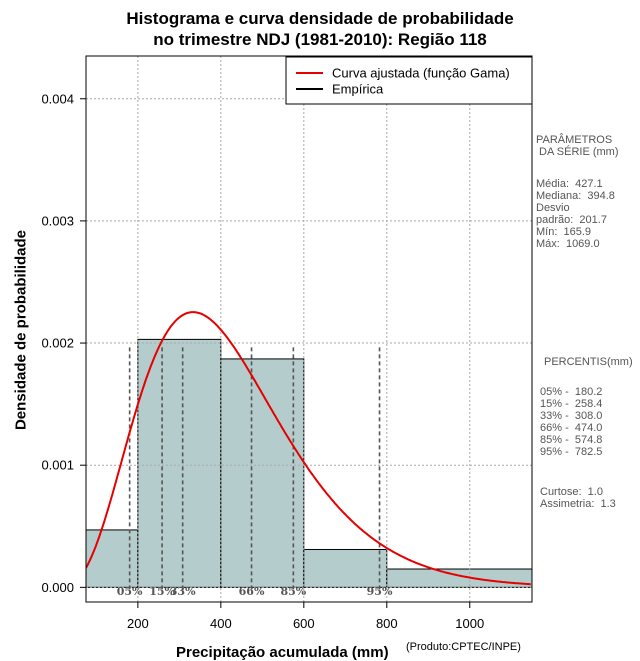  Describe the element at coordinates (380, 591) in the screenshot. I see `percentile-label-6: 95%` at that location.